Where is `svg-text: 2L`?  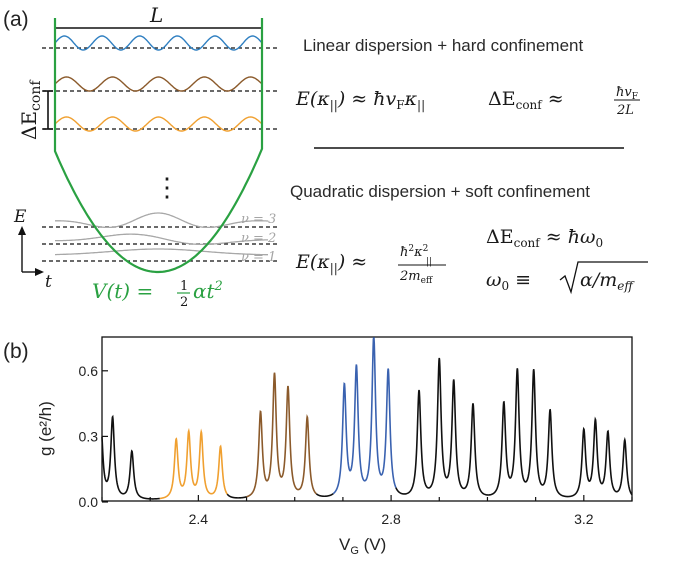 svg-text: 2L is located at coordinates (625, 110).